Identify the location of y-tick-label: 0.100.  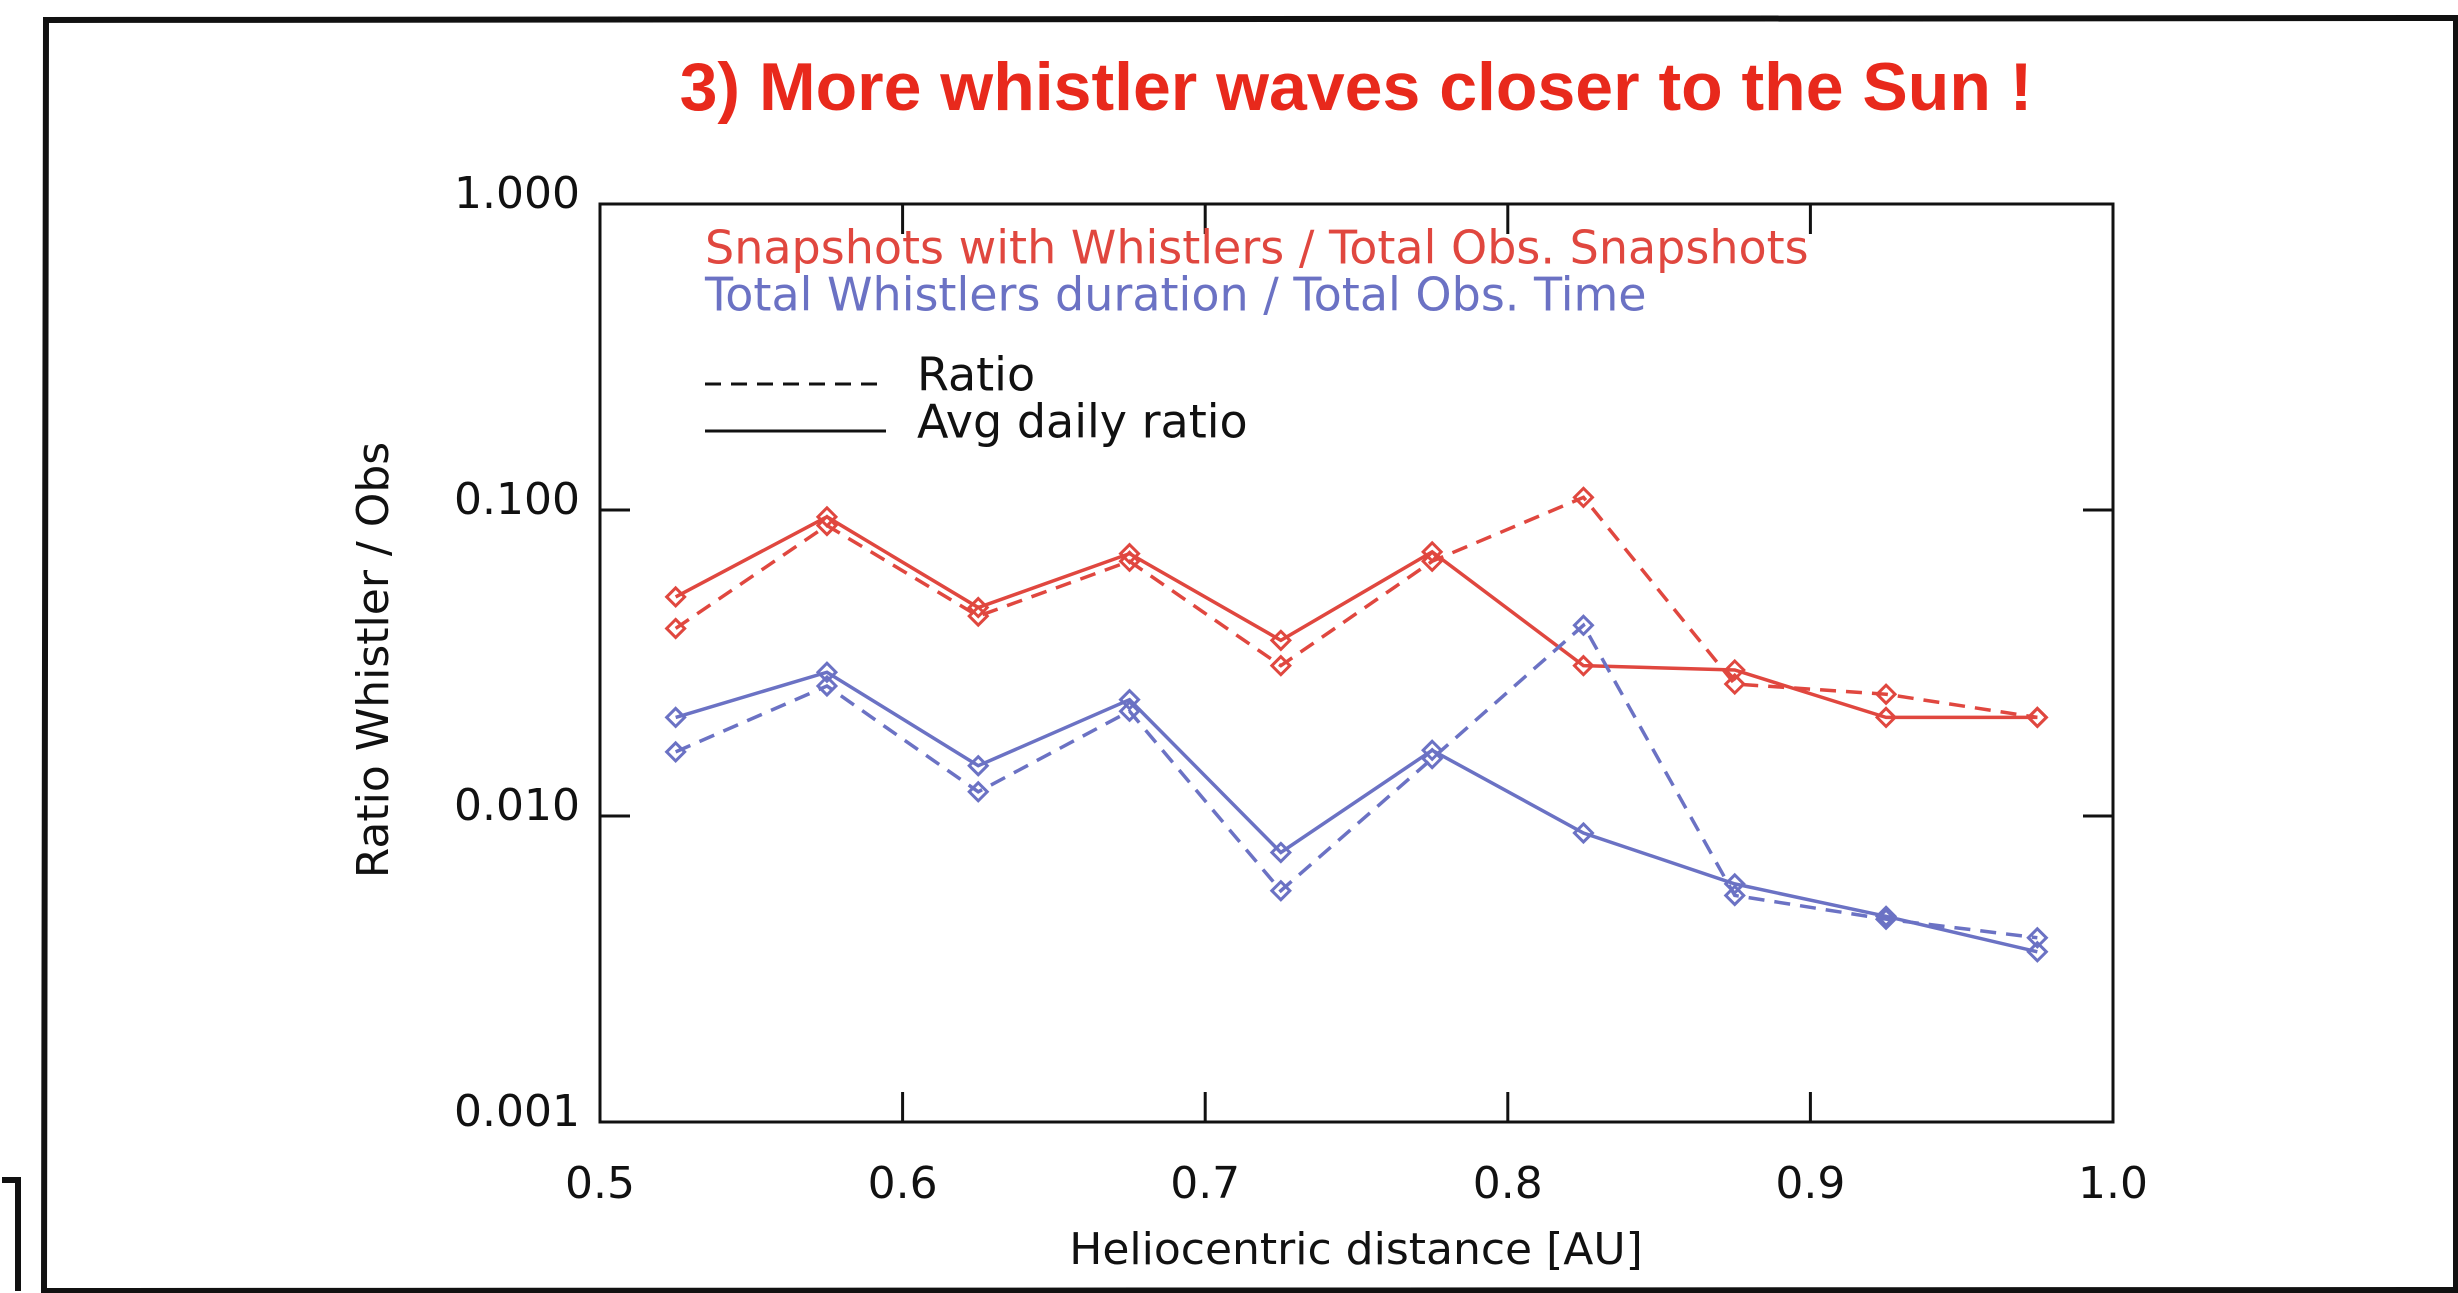
(517, 499).